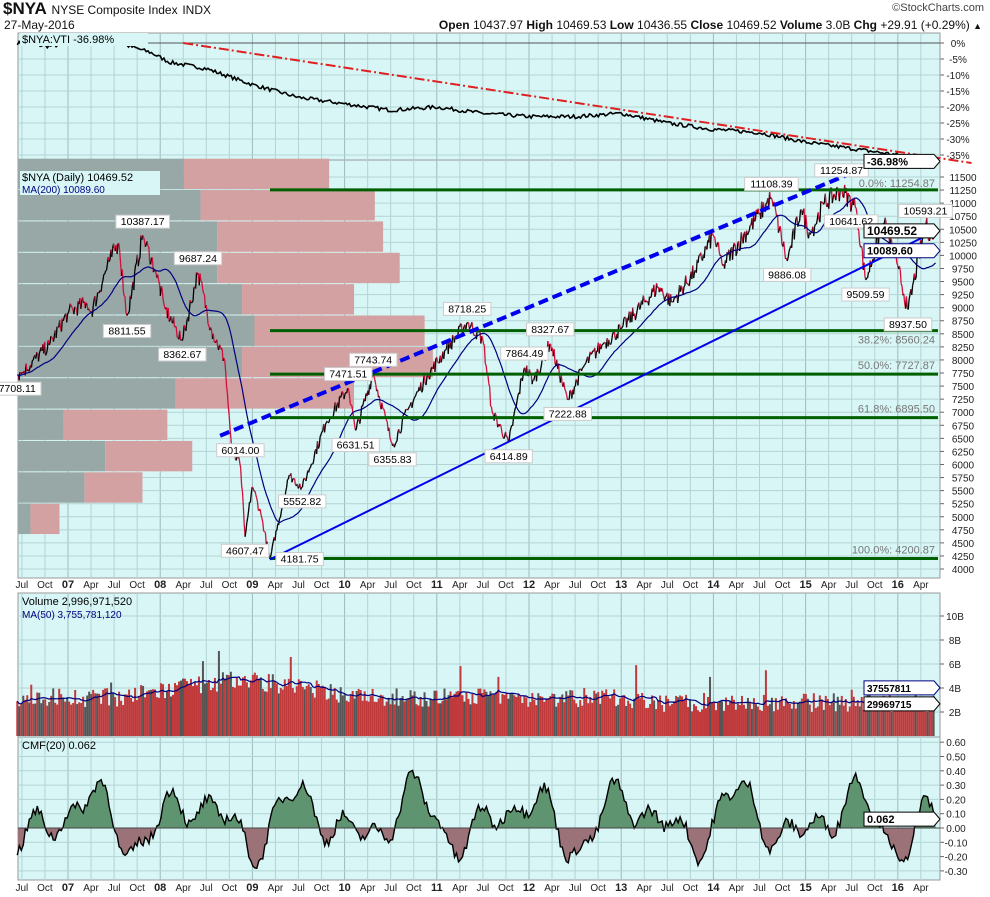  What do you see at coordinates (90, 183) in the screenshot?
I see `legend-bg` at bounding box center [90, 183].